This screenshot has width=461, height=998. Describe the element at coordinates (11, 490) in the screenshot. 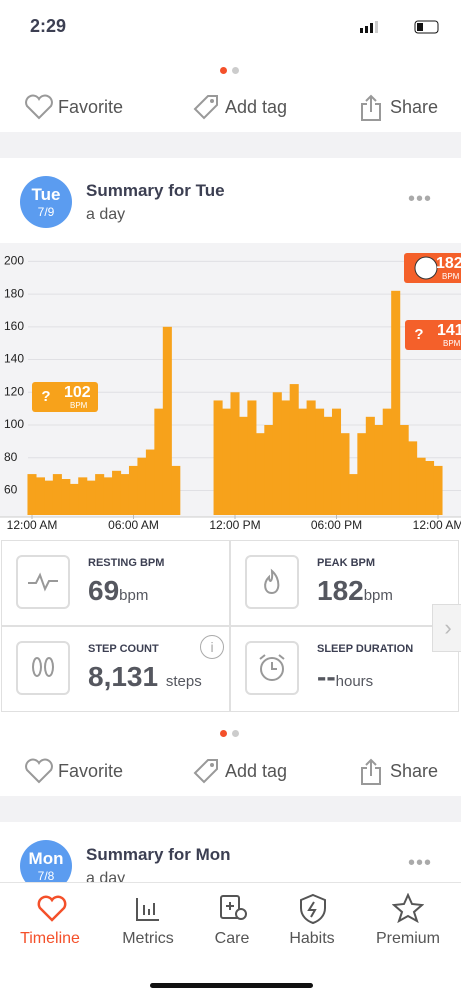

I see `y-tick-label: 60` at that location.